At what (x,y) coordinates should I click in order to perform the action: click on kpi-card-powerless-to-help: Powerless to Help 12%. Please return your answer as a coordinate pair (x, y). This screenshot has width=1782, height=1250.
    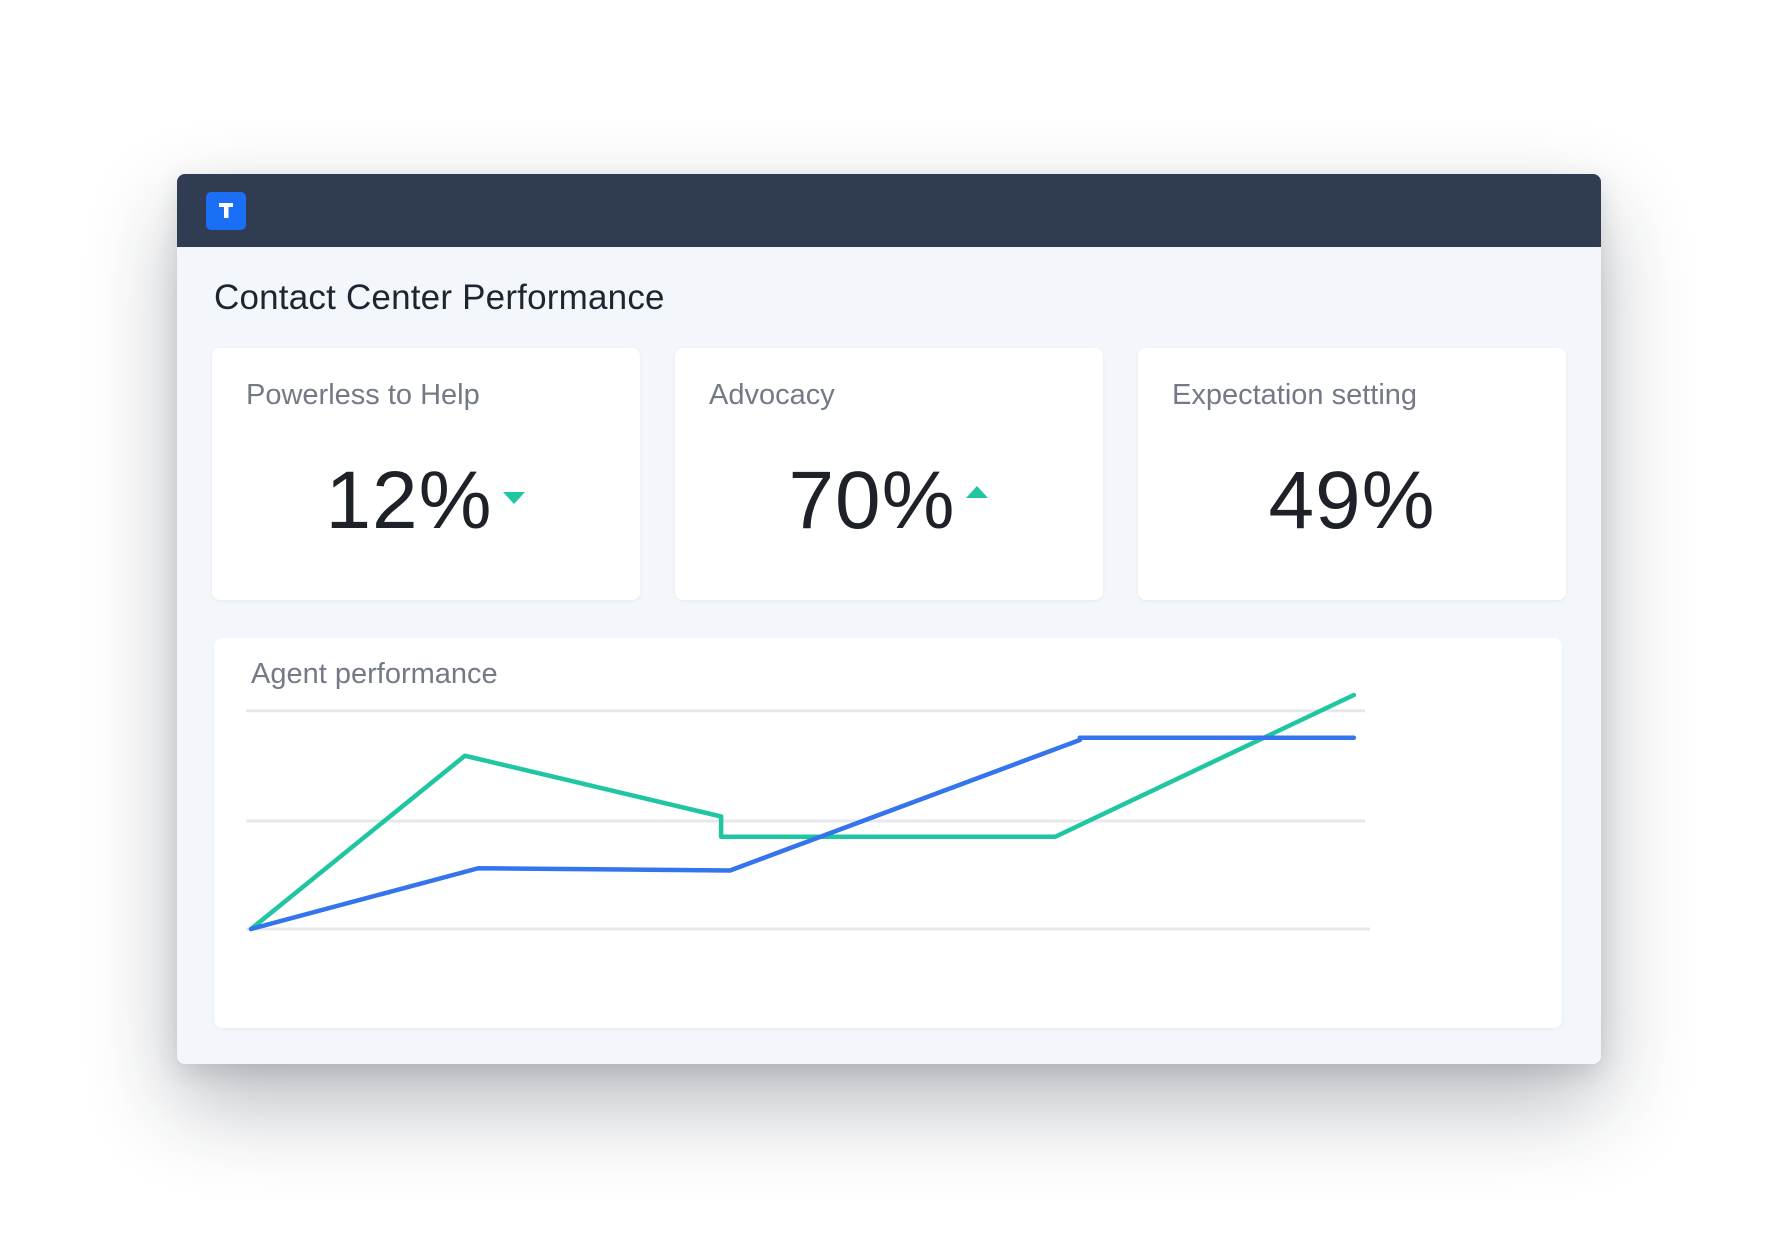
    Looking at the image, I should click on (426, 474).